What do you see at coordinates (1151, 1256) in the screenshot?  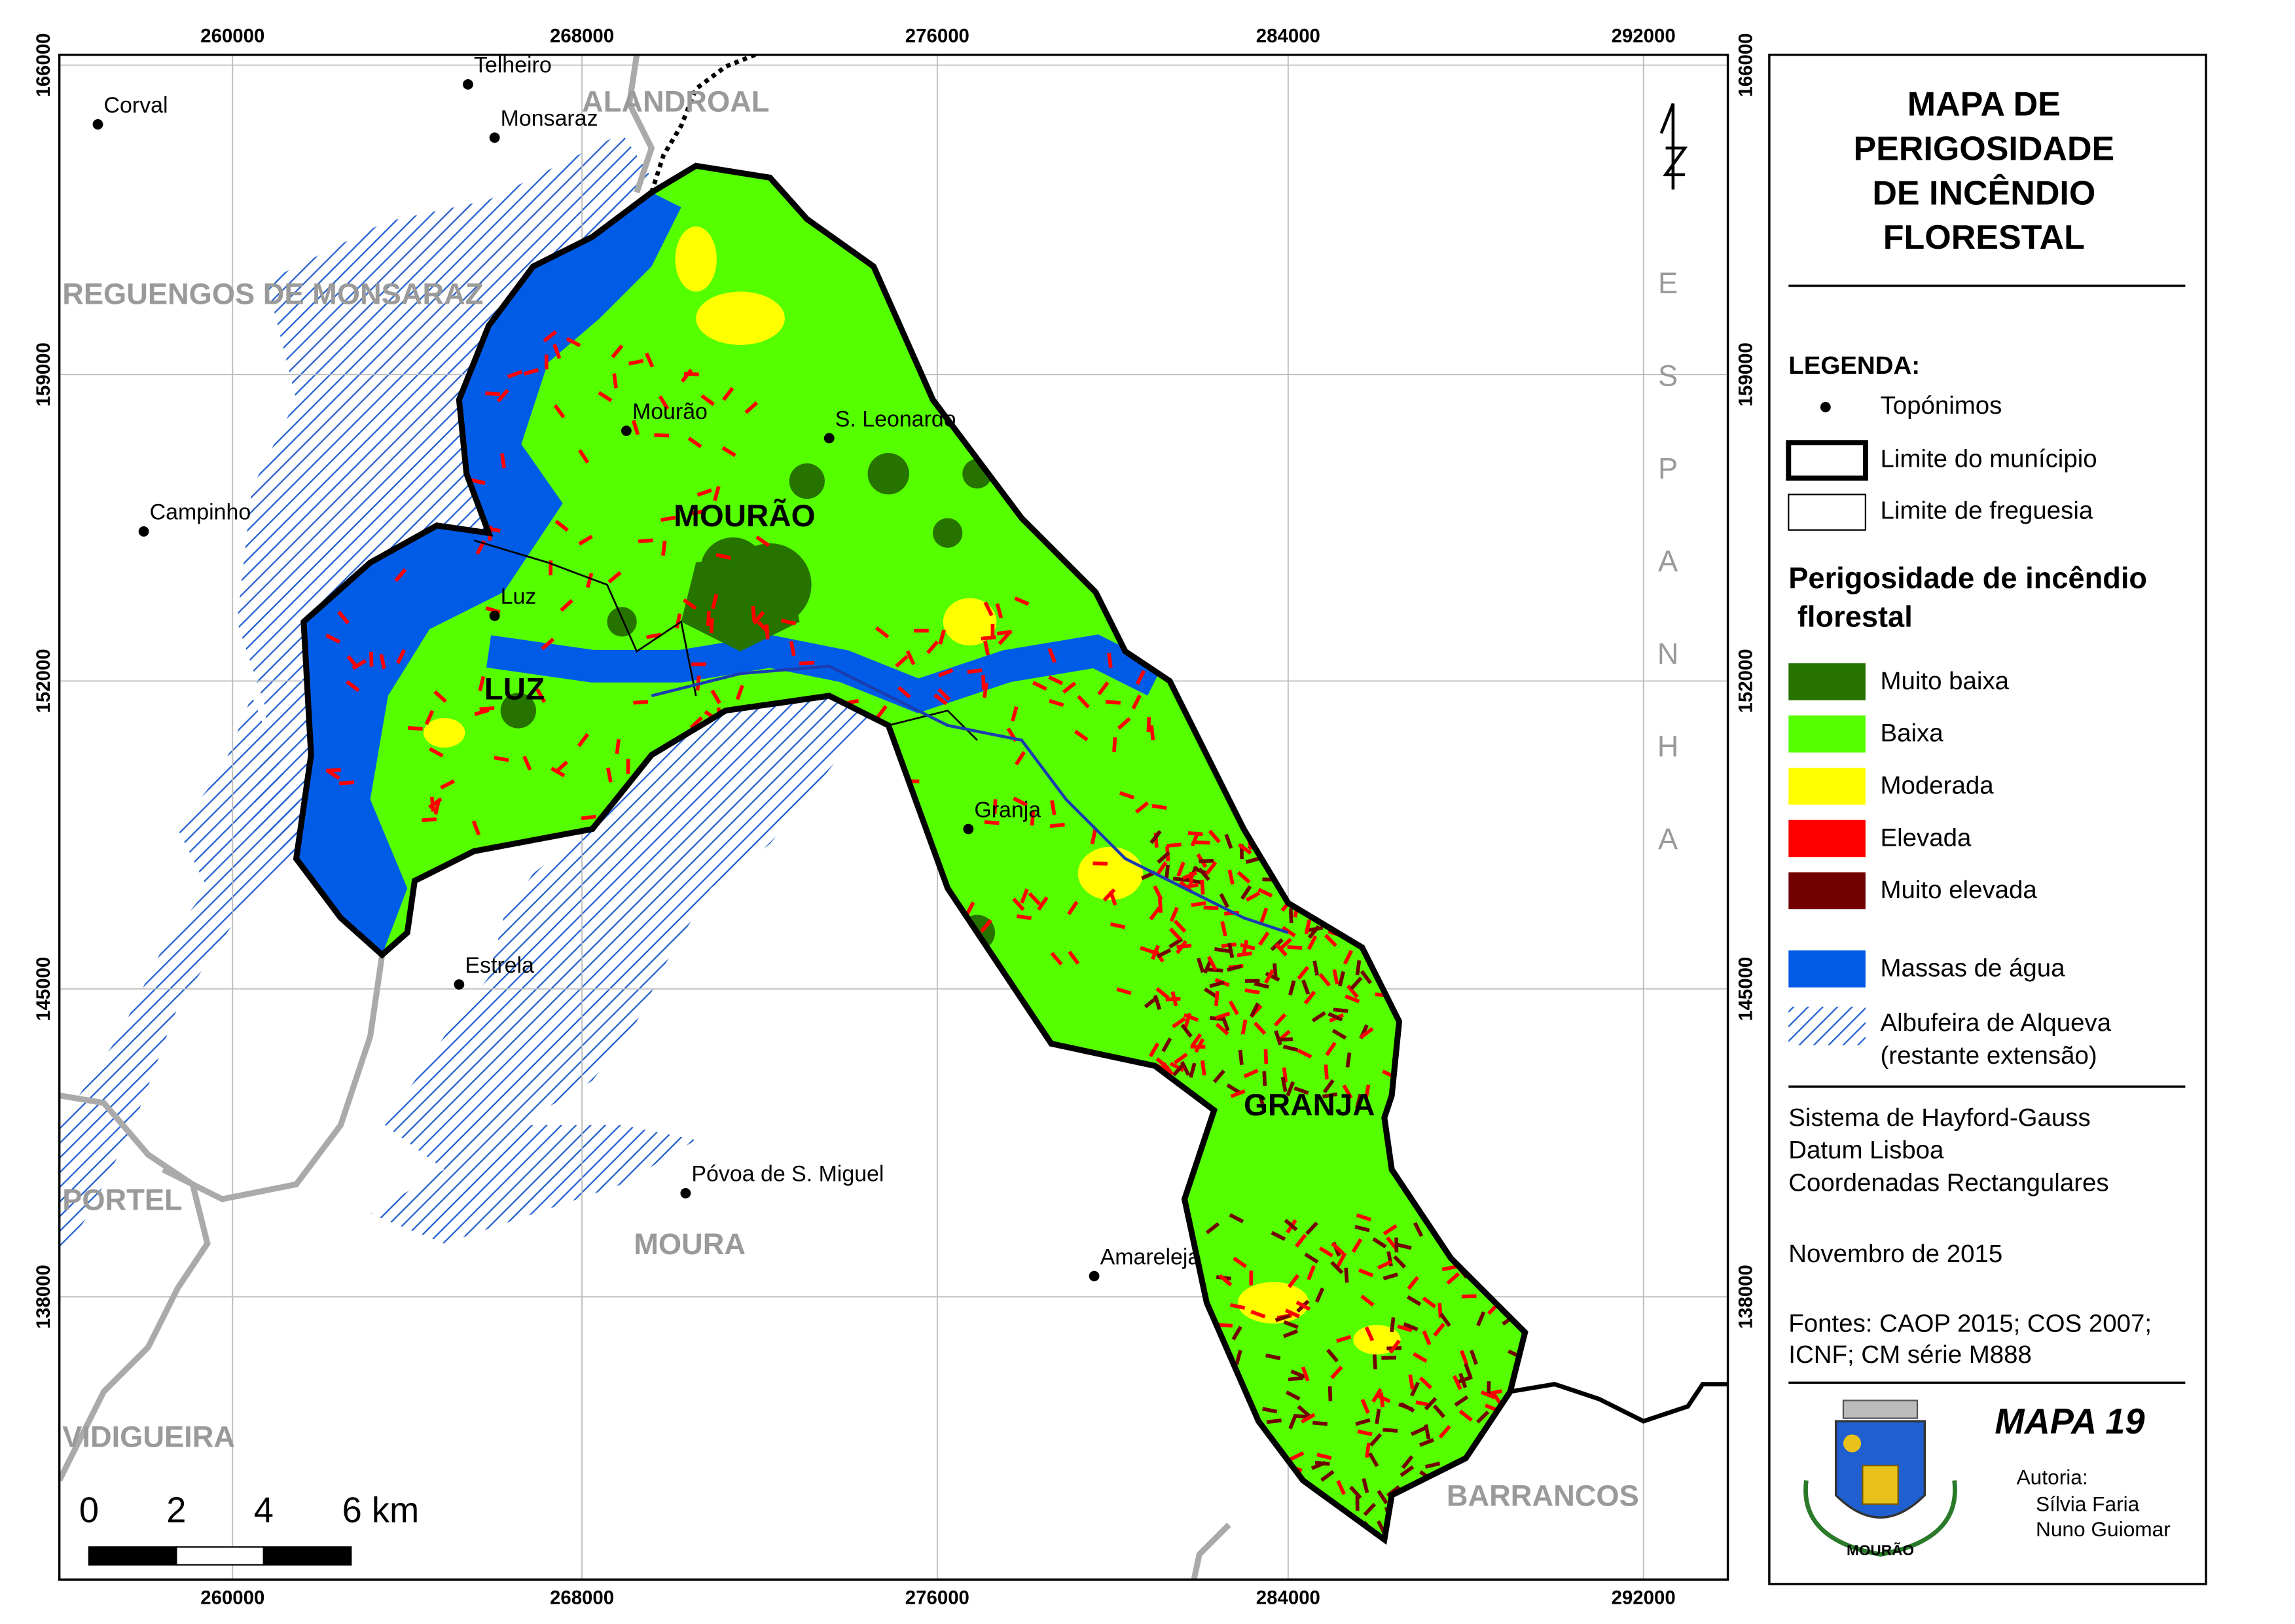 I see `place-label: Amareleja` at bounding box center [1151, 1256].